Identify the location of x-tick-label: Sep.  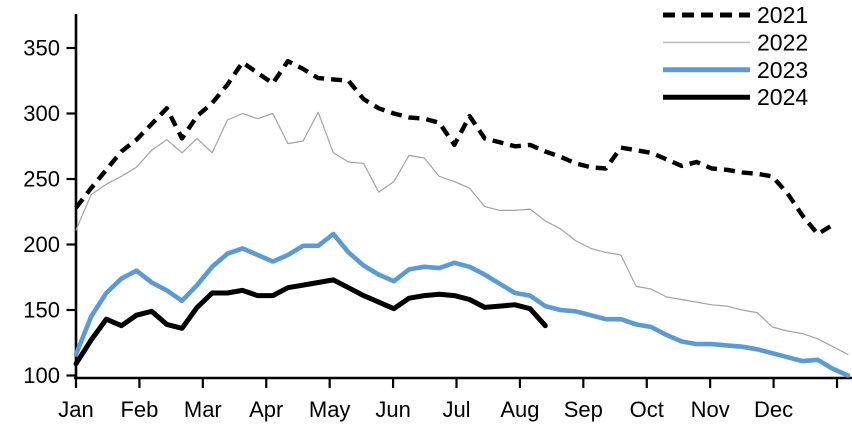
(583, 409).